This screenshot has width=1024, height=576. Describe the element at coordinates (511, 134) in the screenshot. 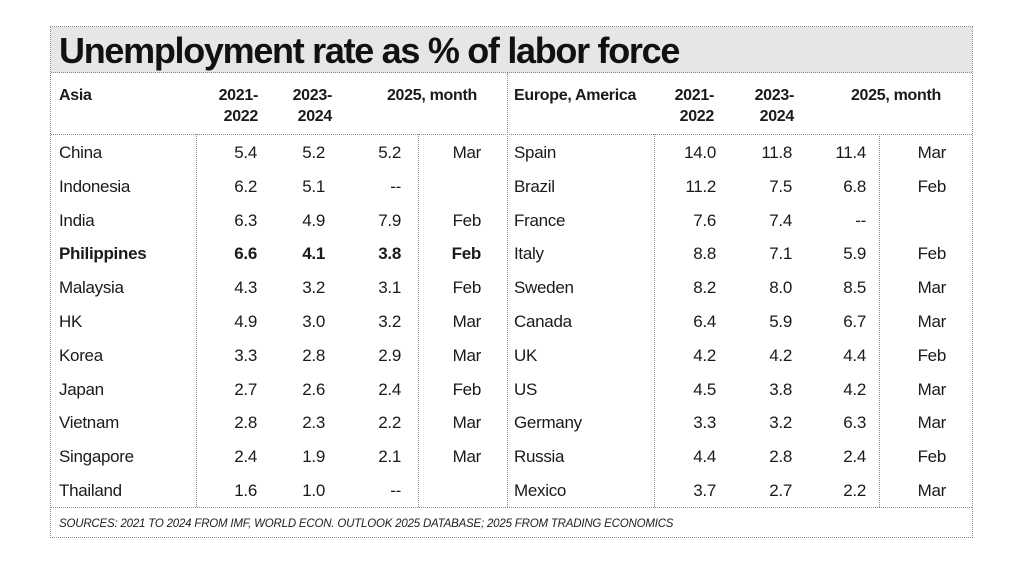

I see `header-divider` at that location.